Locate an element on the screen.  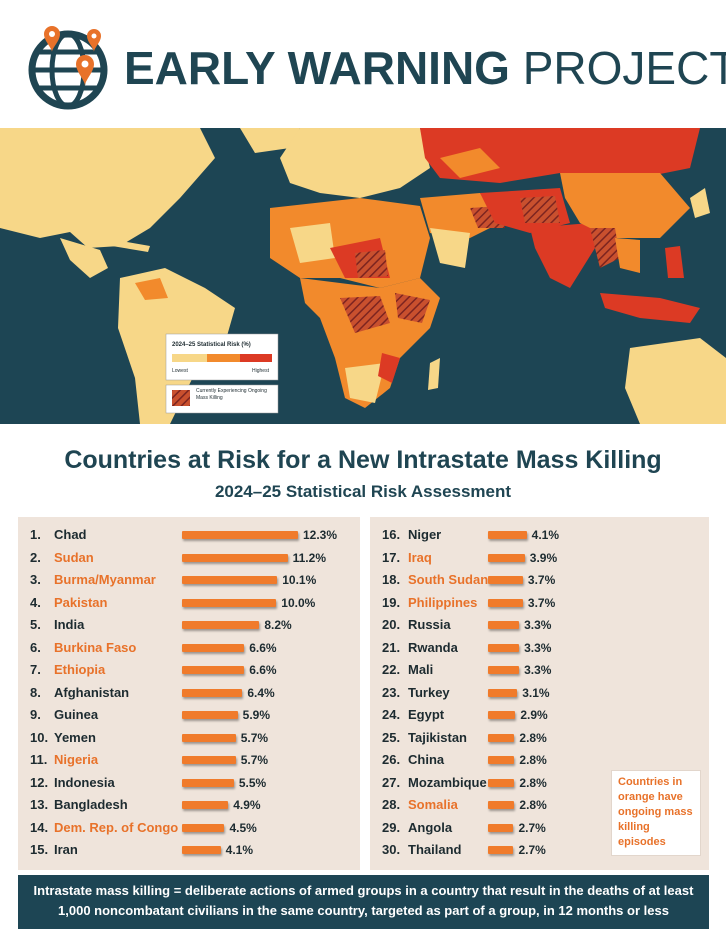
ranking-row: 6. Burkina Faso 6.6% is located at coordinates (194, 648).